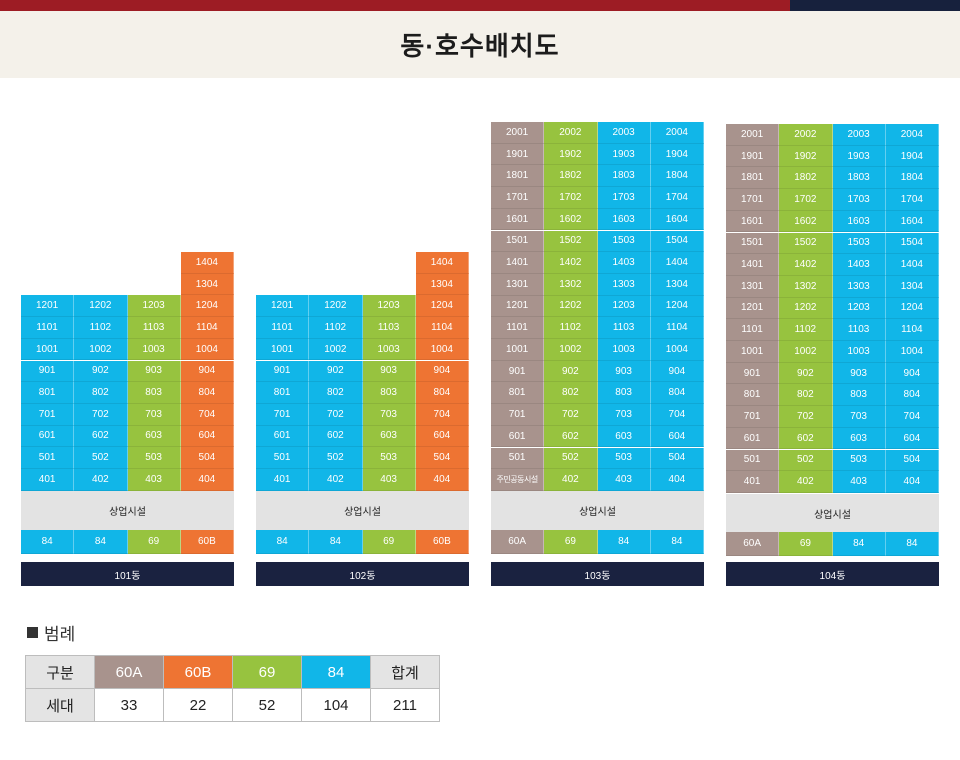  Describe the element at coordinates (859, 156) in the screenshot. I see `unit-cell: 1903` at that location.